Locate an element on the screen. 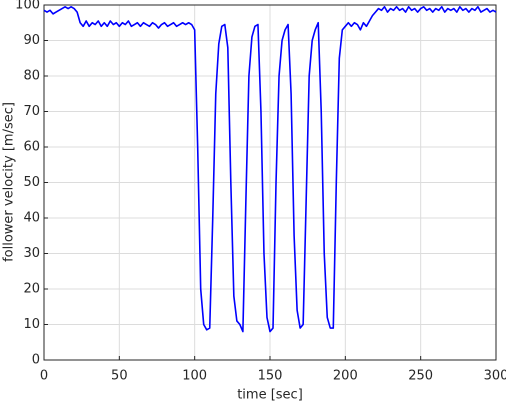  y-tick-label: 20 is located at coordinates (31, 289).